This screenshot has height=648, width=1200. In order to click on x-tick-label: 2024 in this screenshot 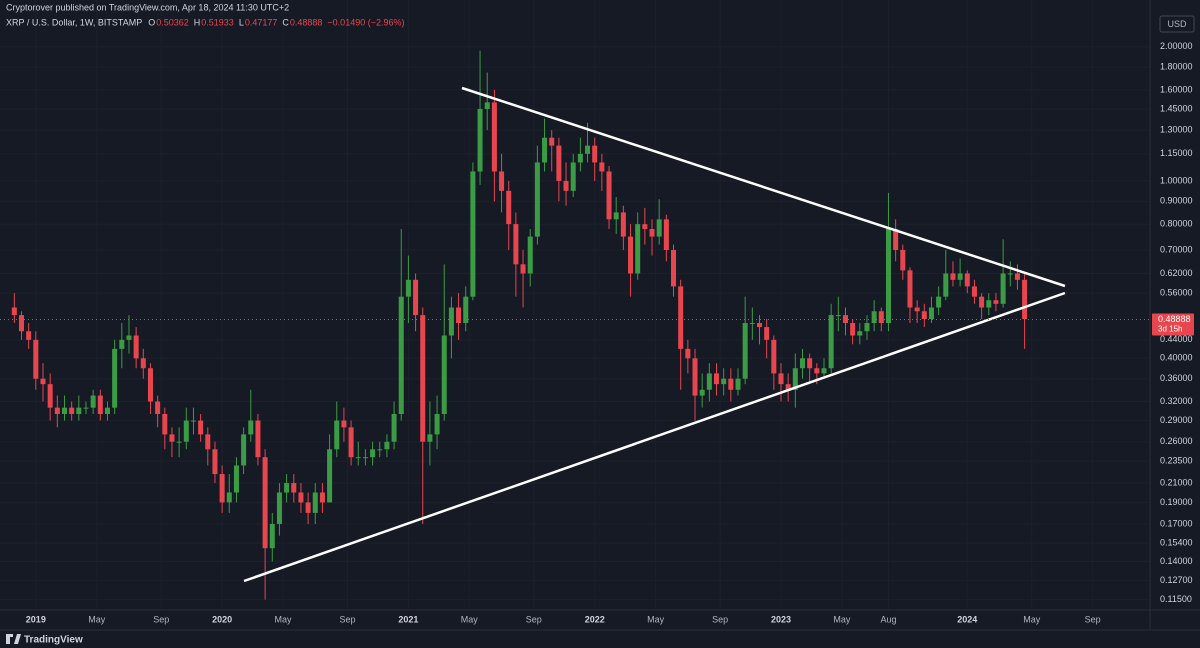, I will do `click(967, 619)`.